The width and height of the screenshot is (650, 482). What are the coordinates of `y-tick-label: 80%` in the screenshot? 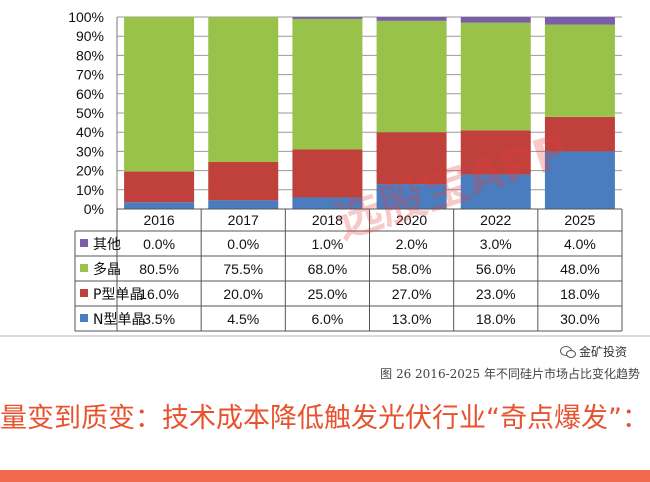 It's located at (90, 55).